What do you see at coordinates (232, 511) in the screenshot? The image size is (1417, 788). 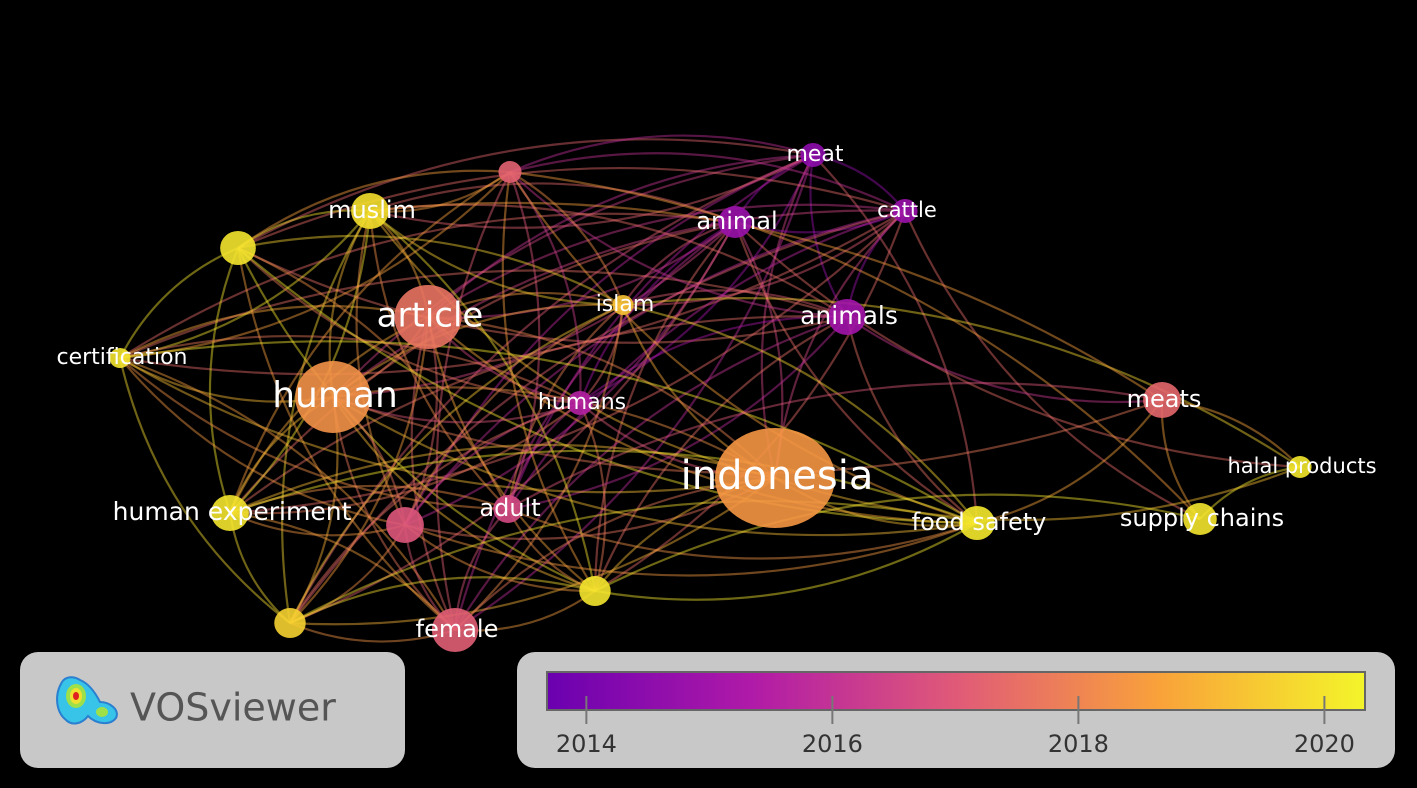 I see `node-label: human experiment` at bounding box center [232, 511].